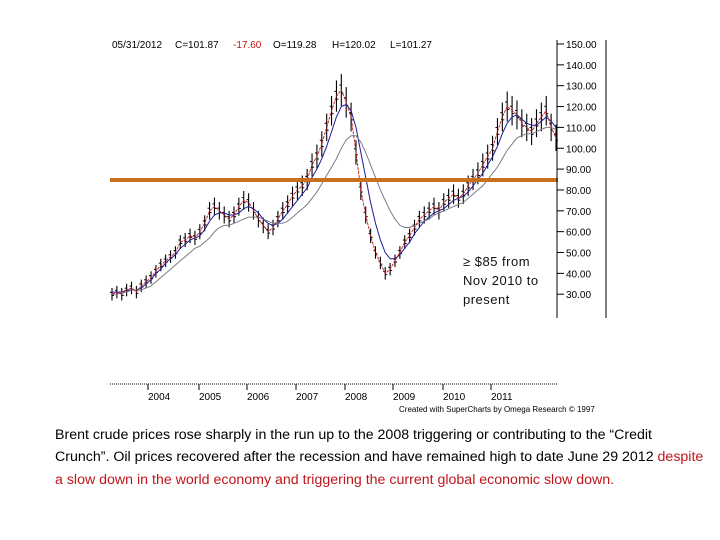 This screenshot has height=540, width=720. What do you see at coordinates (581, 108) in the screenshot?
I see `y-tick-label: 120.00` at bounding box center [581, 108].